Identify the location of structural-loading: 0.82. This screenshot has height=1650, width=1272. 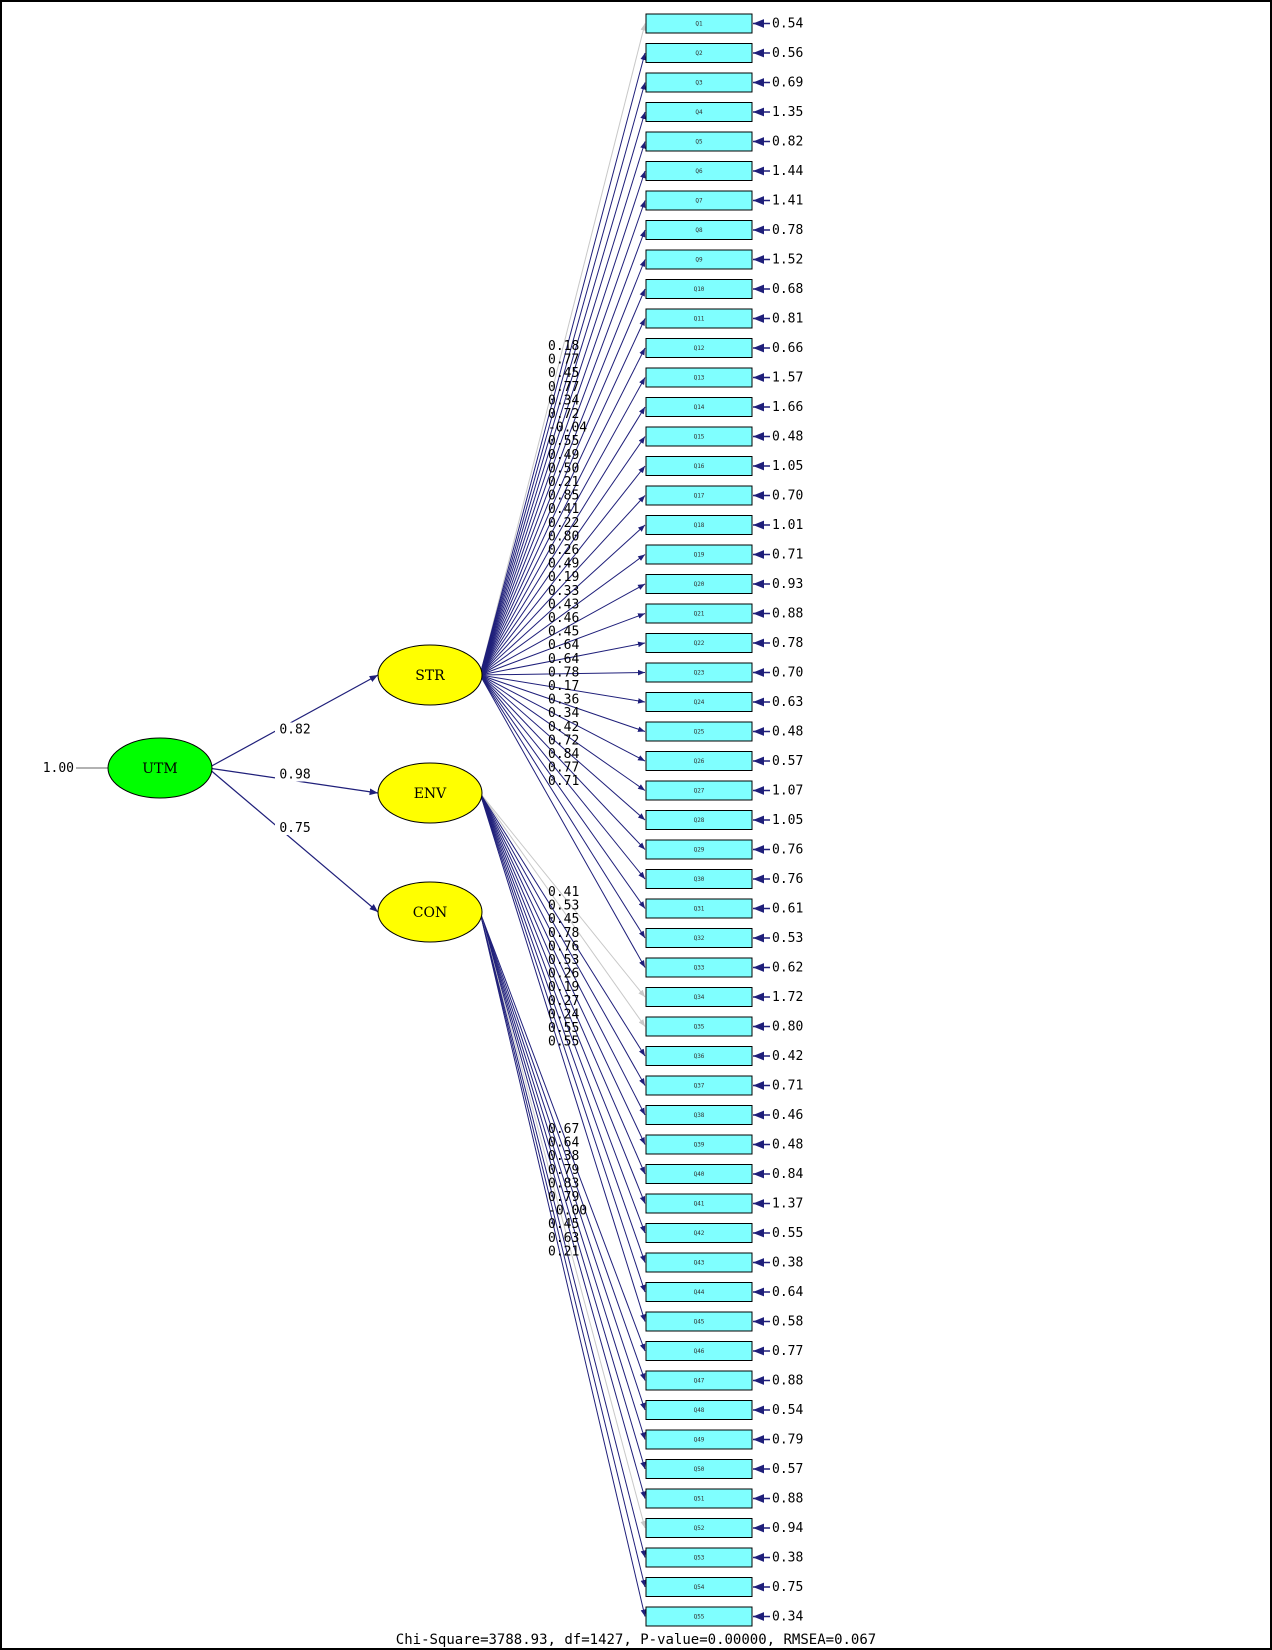
(294, 730).